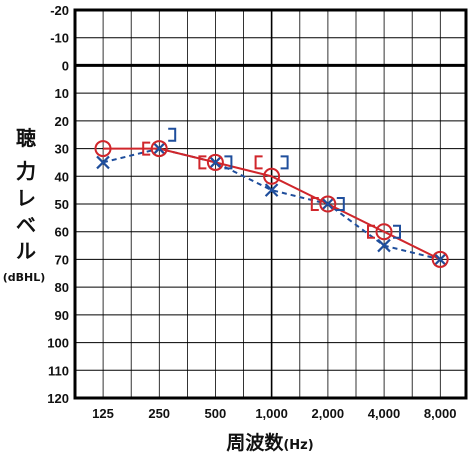 Image resolution: width=476 pixels, height=460 pixels. I want to click on x-tick-label: 125, so click(103, 413).